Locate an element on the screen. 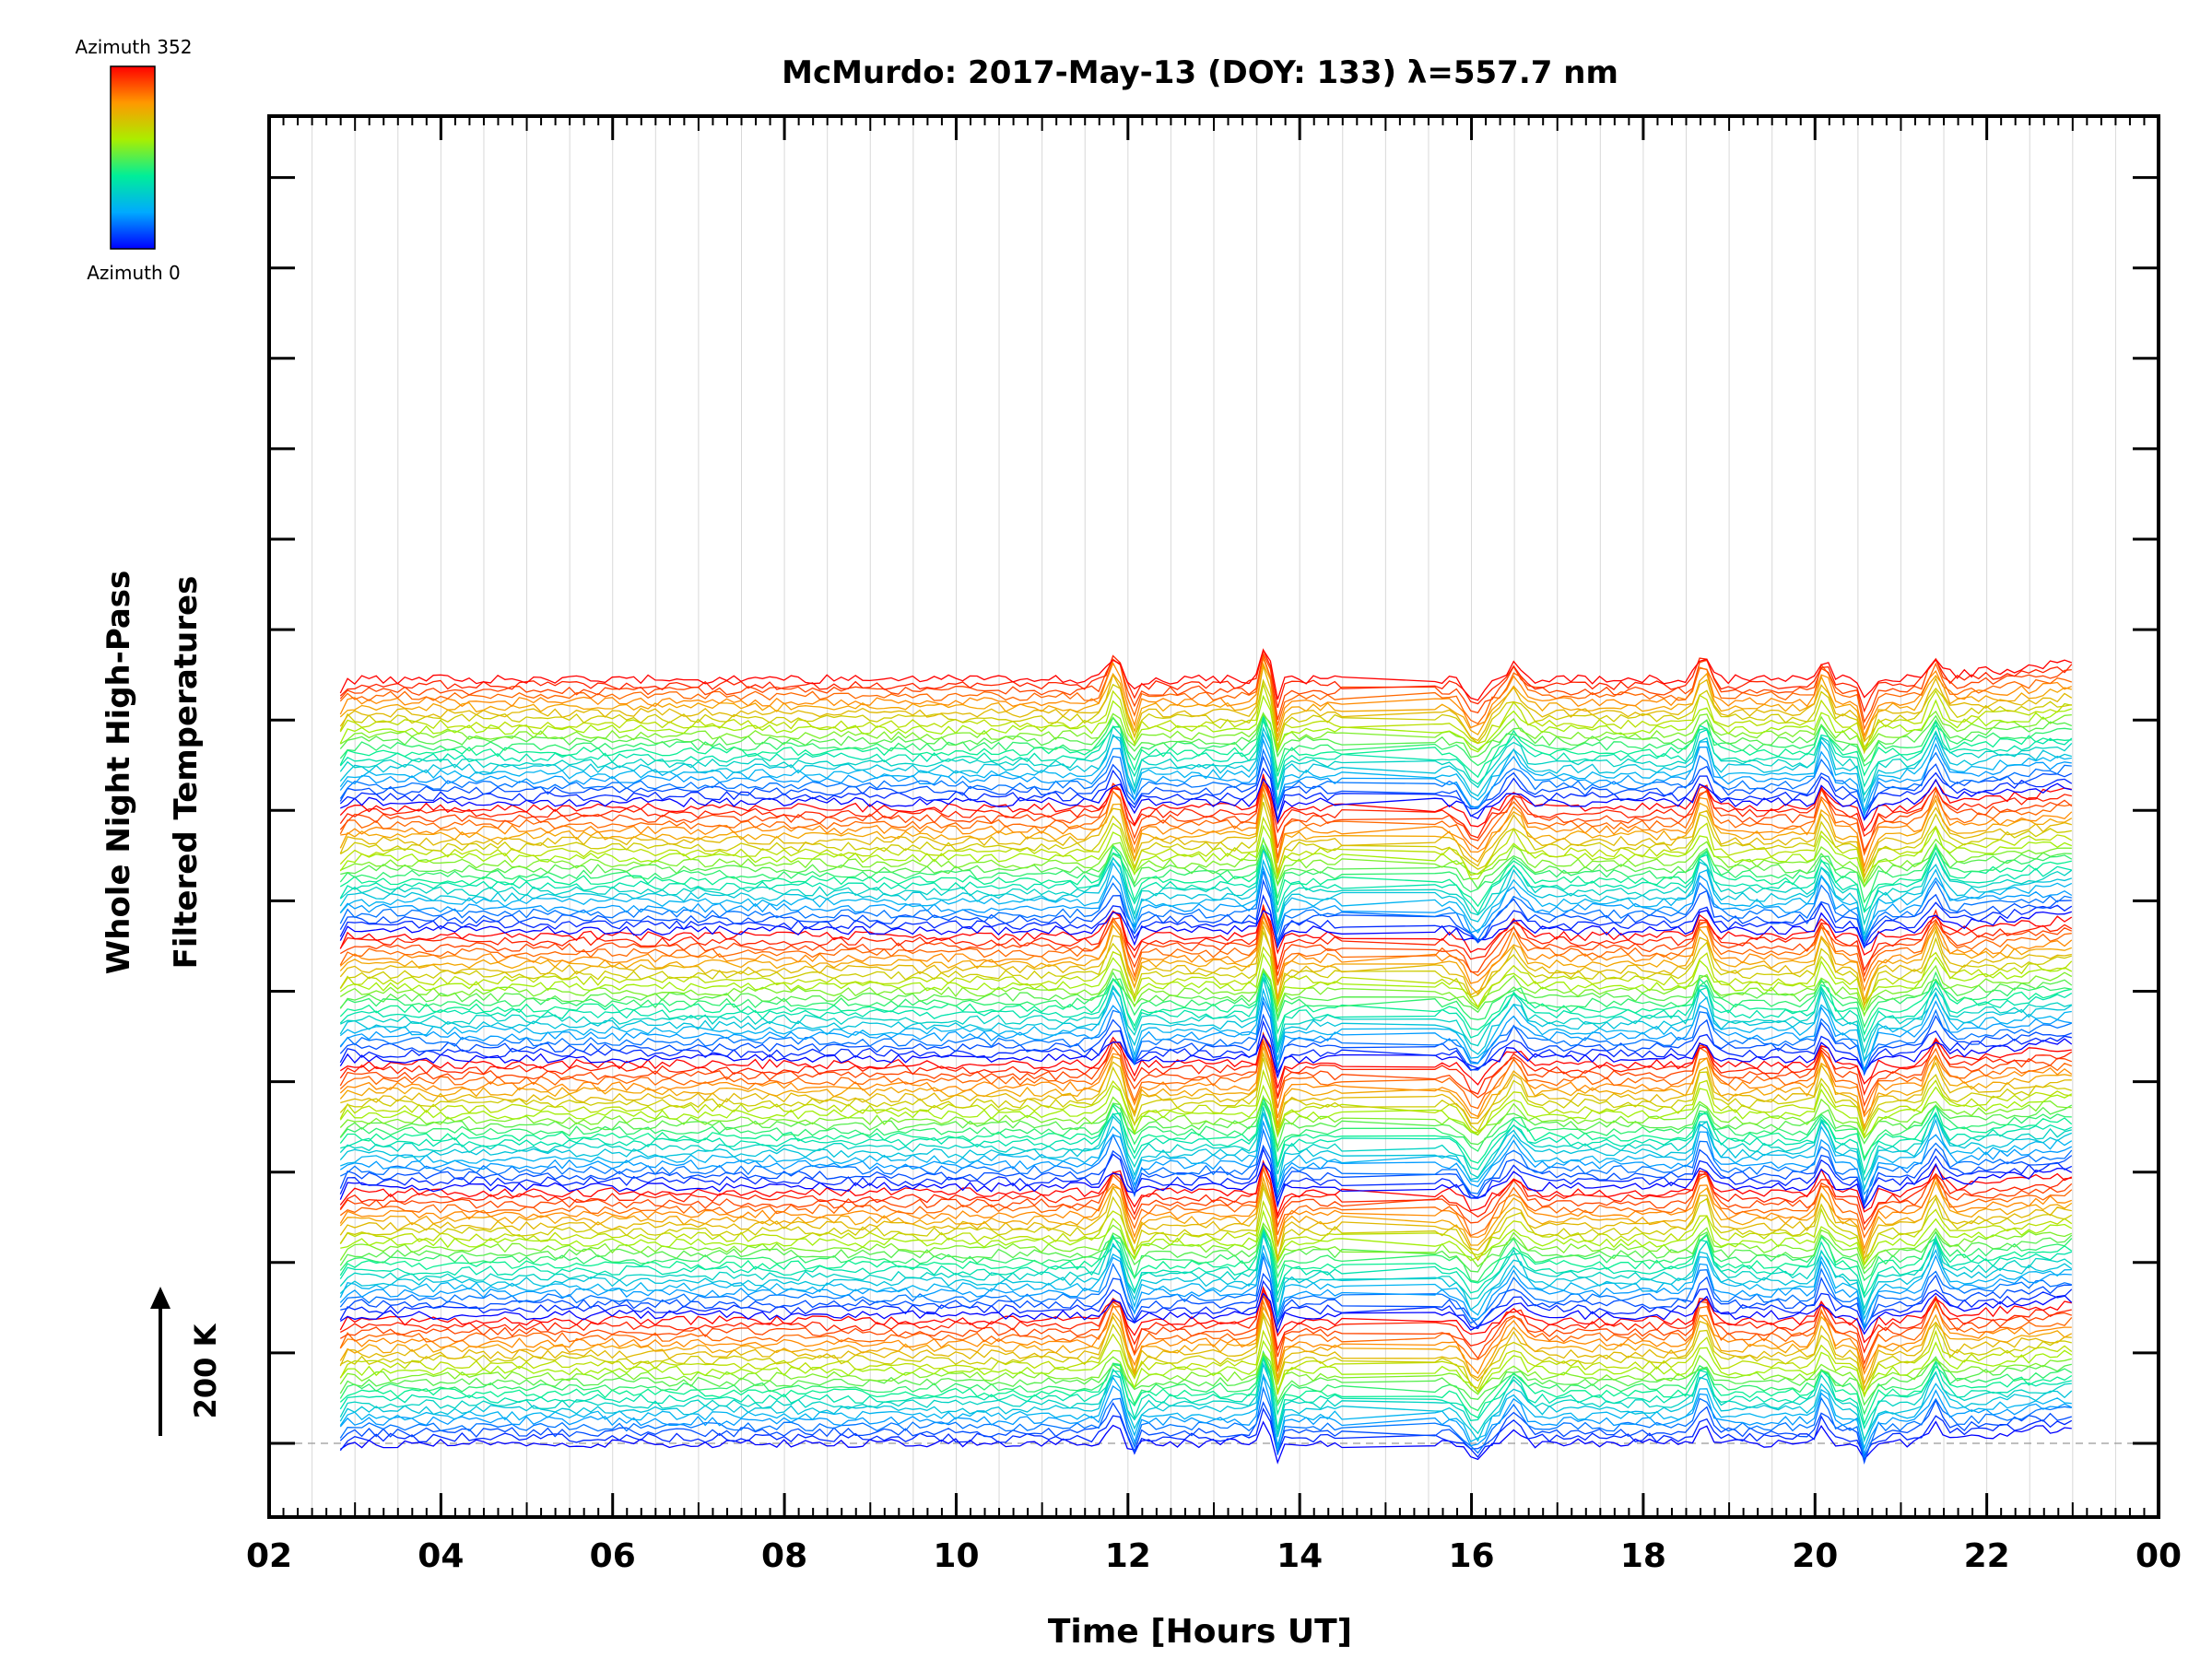  tick-labels: 02 04 06 08 10 12 14 16 18 20 22 00 is located at coordinates (1214, 1556).